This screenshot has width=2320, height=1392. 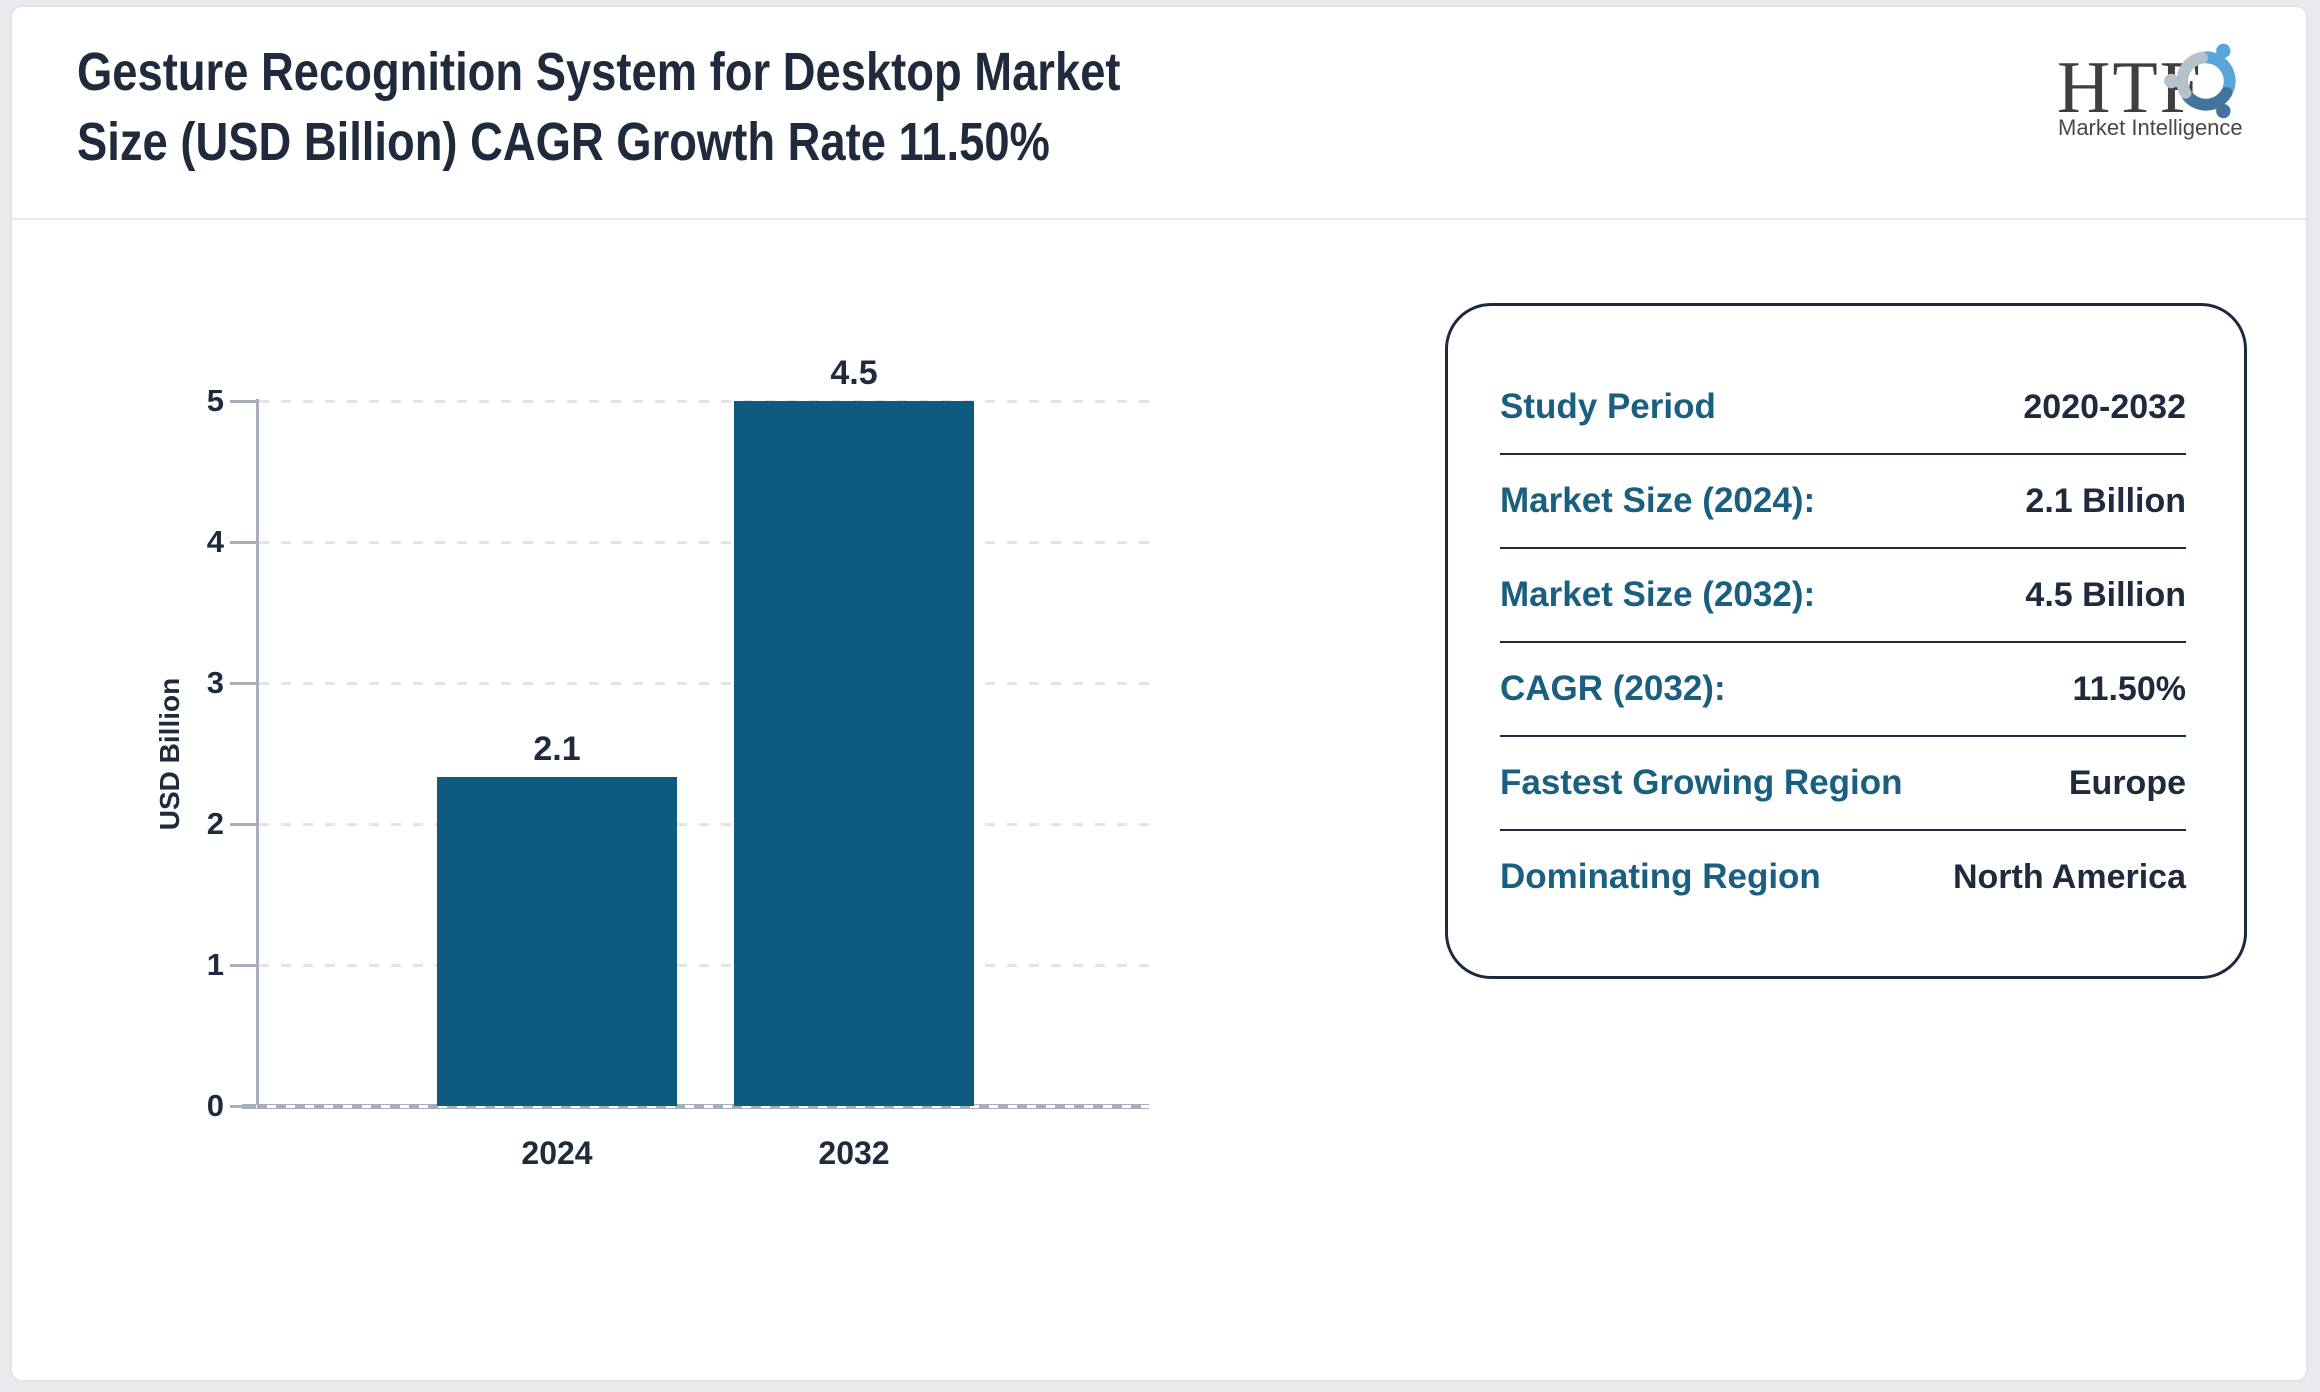 What do you see at coordinates (1613, 688) in the screenshot?
I see `panel-row-label: CAGR (2032):` at bounding box center [1613, 688].